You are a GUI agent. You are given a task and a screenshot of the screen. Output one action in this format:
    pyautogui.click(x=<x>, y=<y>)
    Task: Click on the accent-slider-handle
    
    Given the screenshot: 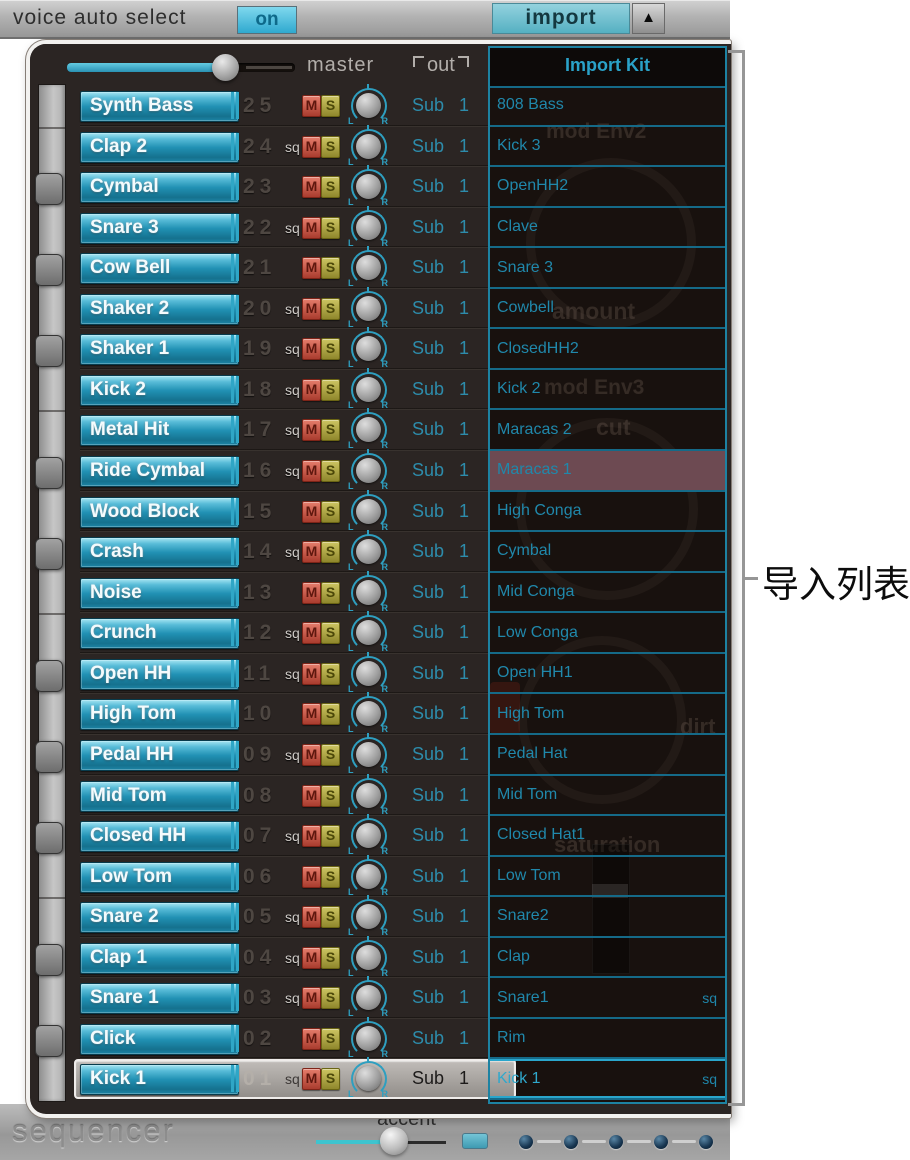 What is the action you would take?
    pyautogui.click(x=394, y=1141)
    